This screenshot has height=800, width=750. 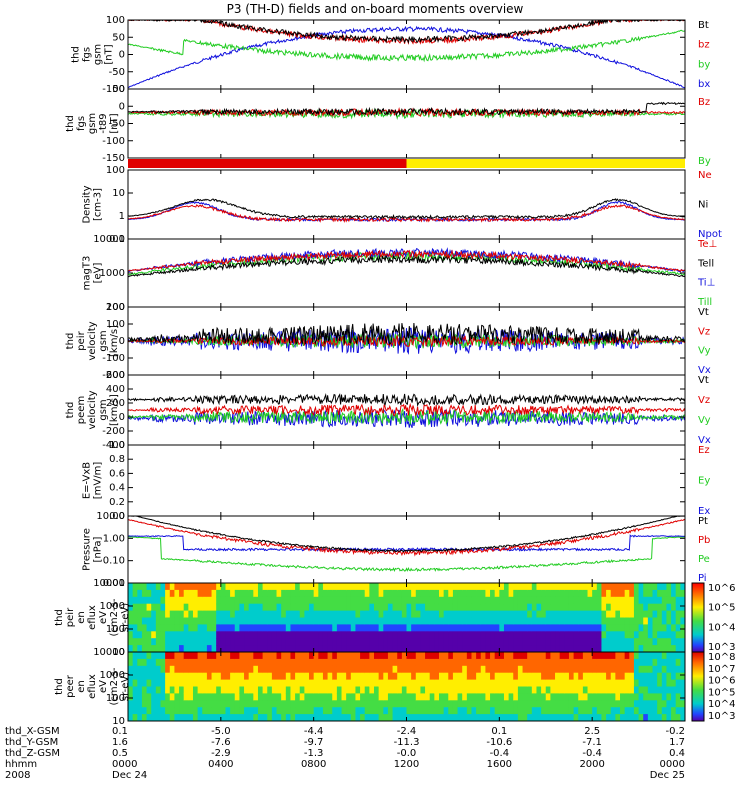 What do you see at coordinates (81, 686) in the screenshot?
I see `y-axis-label: en` at bounding box center [81, 686].